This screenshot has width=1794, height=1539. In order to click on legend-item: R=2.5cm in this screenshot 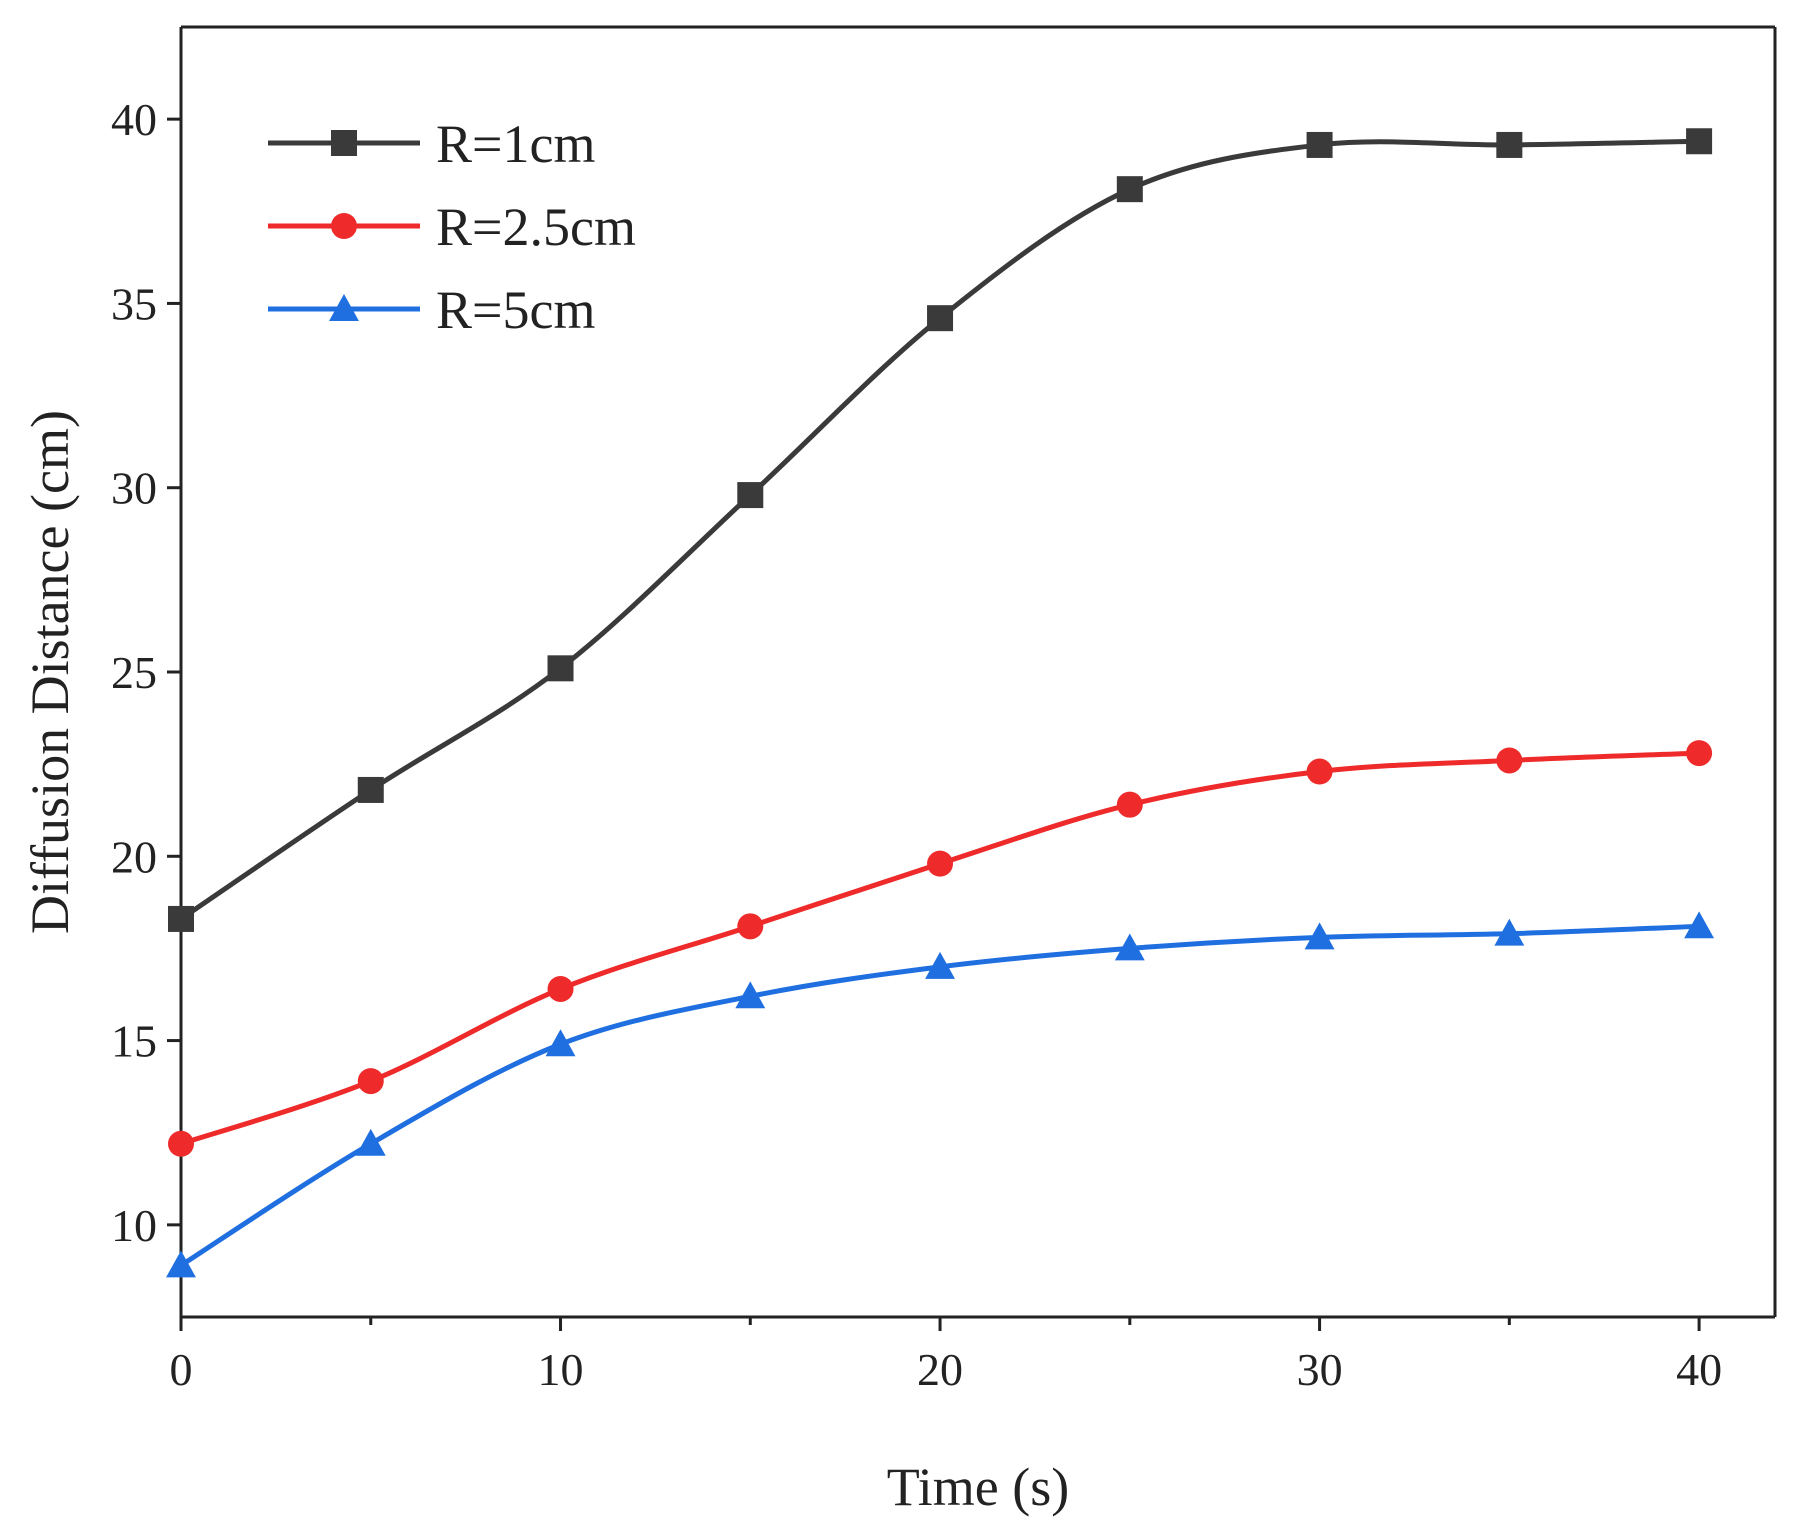, I will do `click(452, 227)`.